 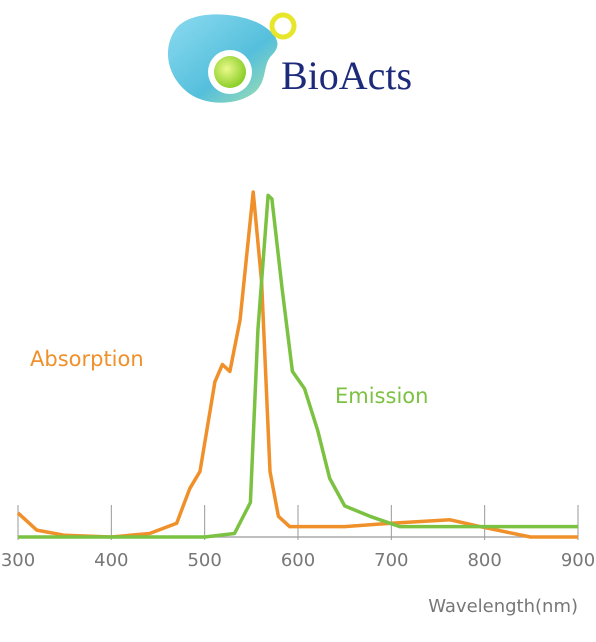 What do you see at coordinates (346, 75) in the screenshot?
I see `logo-text: BioActs` at bounding box center [346, 75].